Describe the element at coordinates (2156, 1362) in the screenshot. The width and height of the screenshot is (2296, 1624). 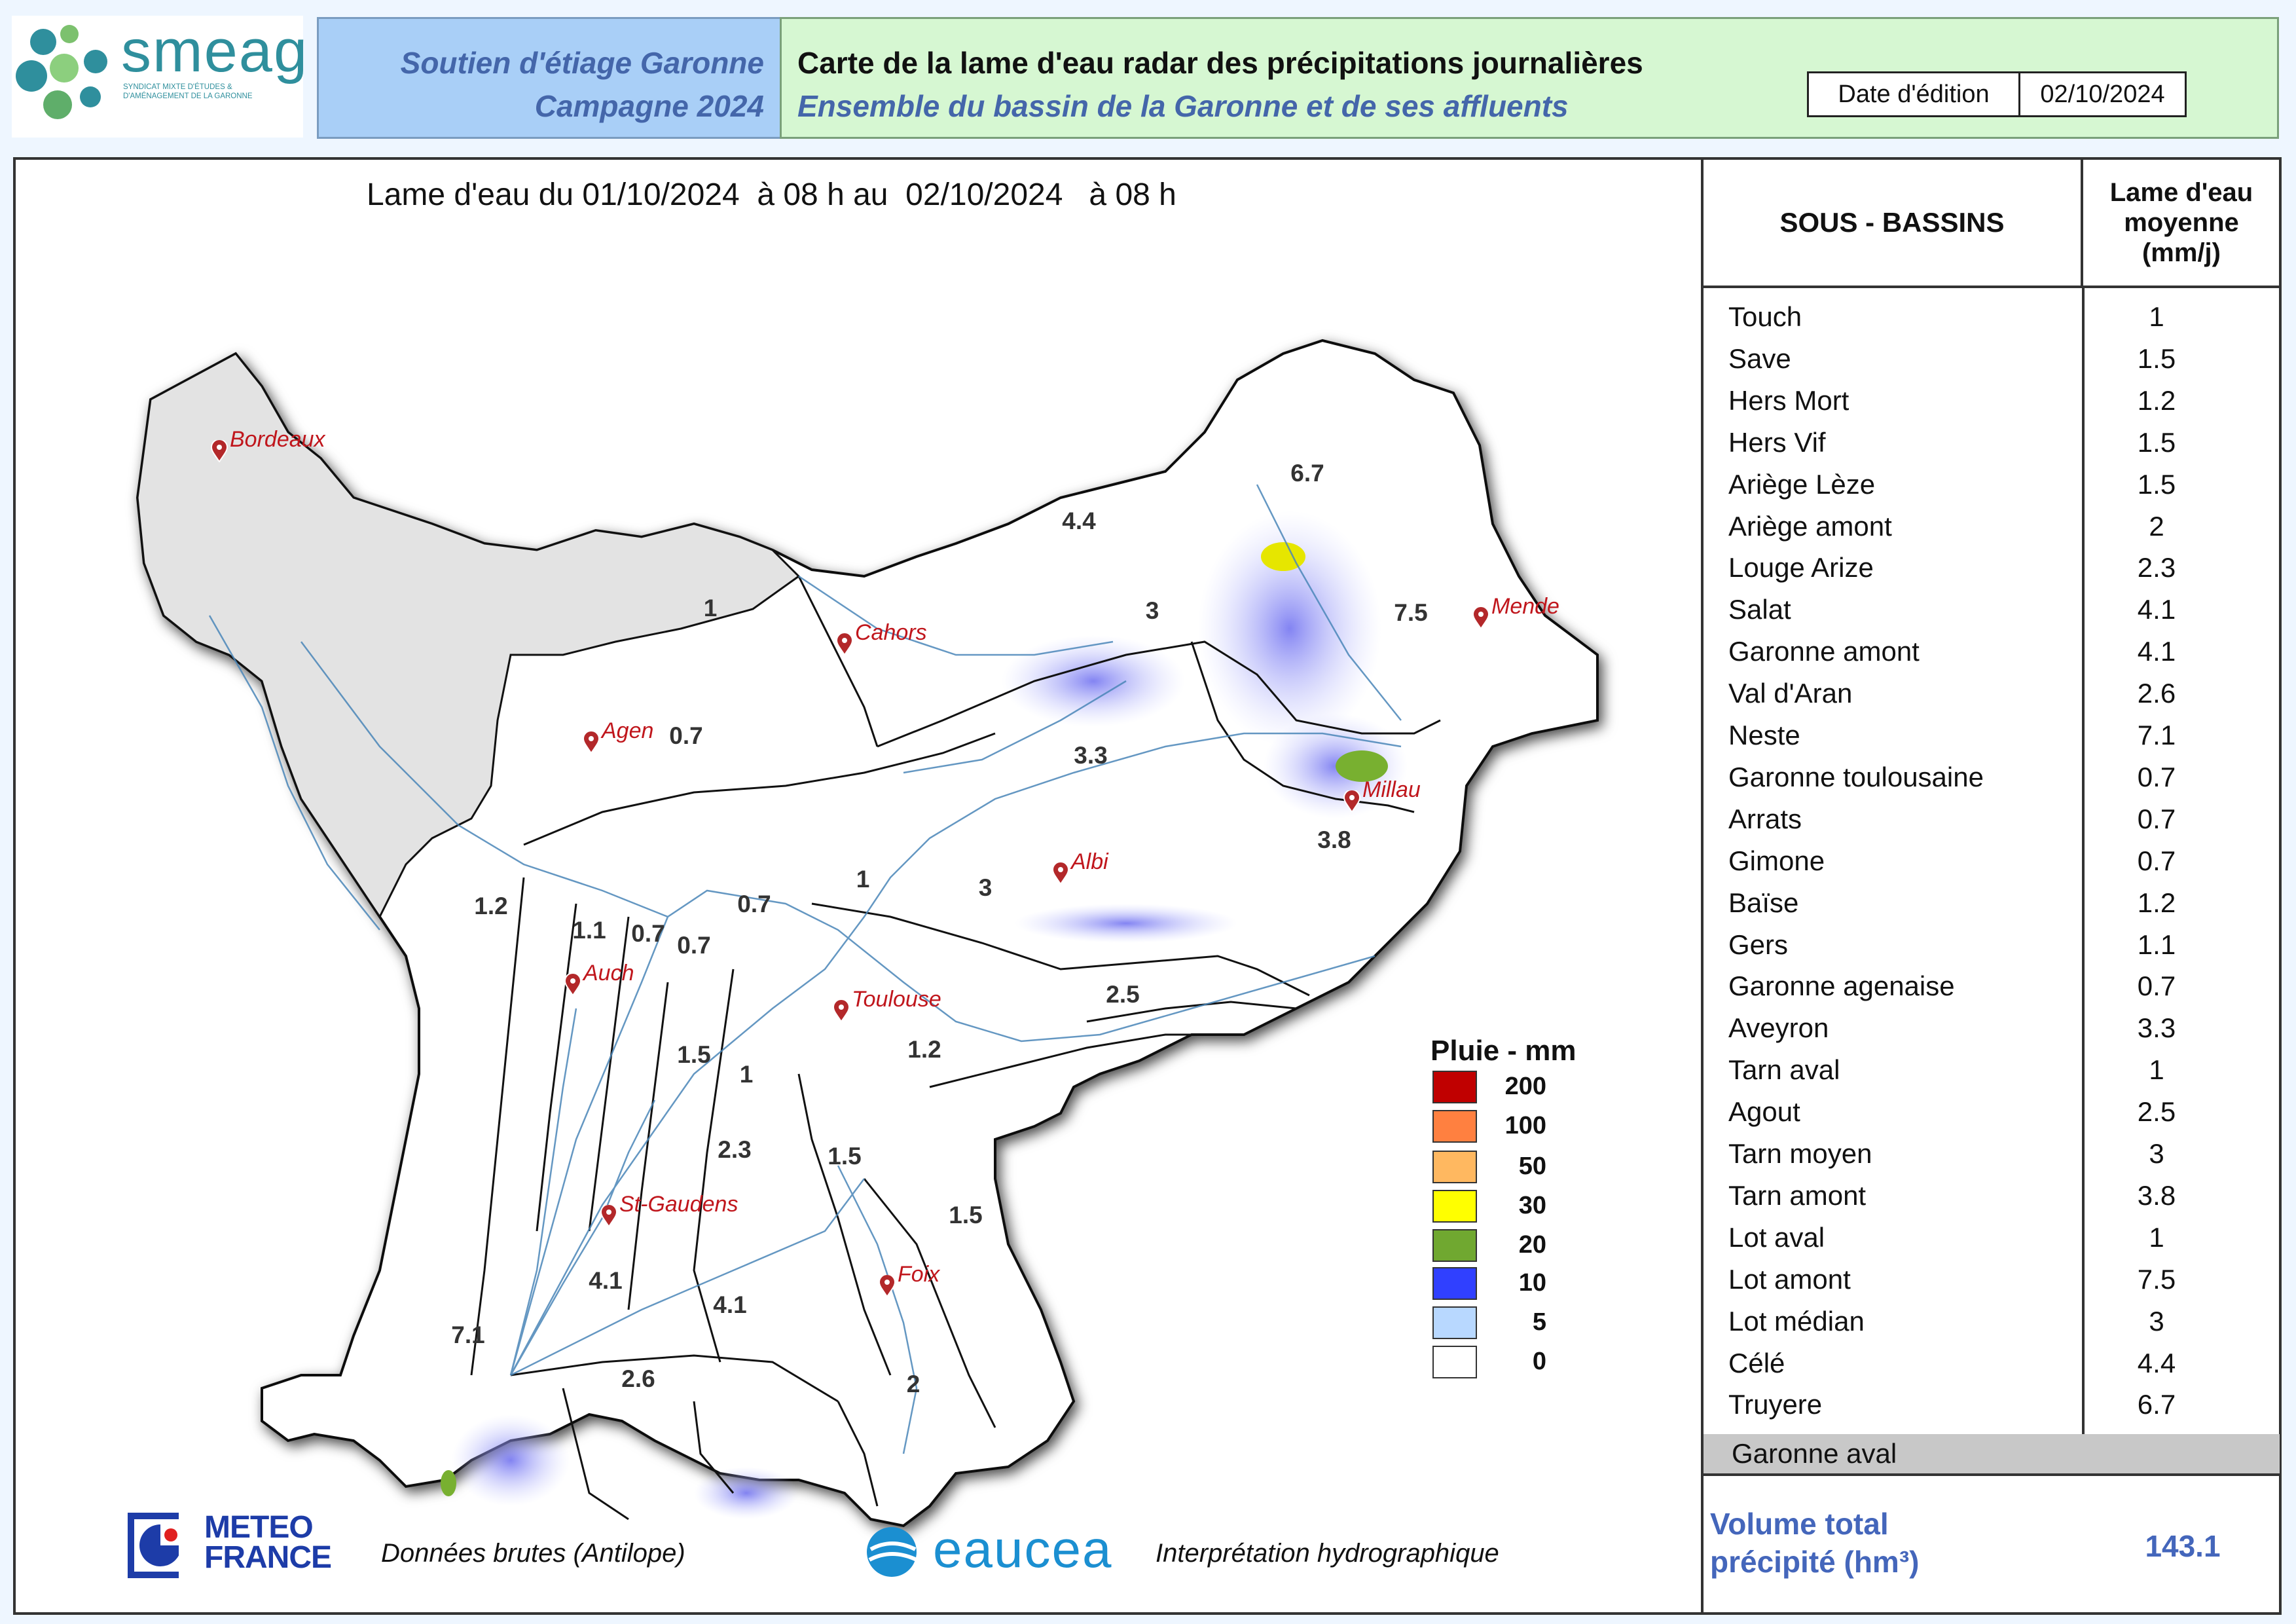
I see `table-row-value: 4.4` at that location.